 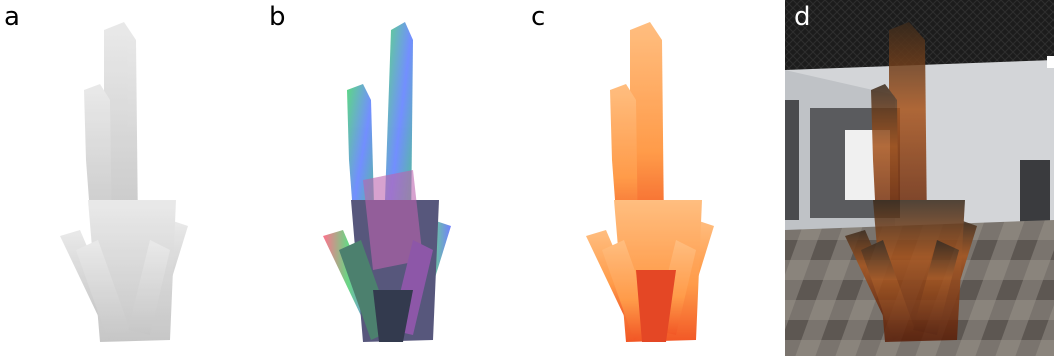 I want to click on crystal-normals-image, so click(x=387, y=182).